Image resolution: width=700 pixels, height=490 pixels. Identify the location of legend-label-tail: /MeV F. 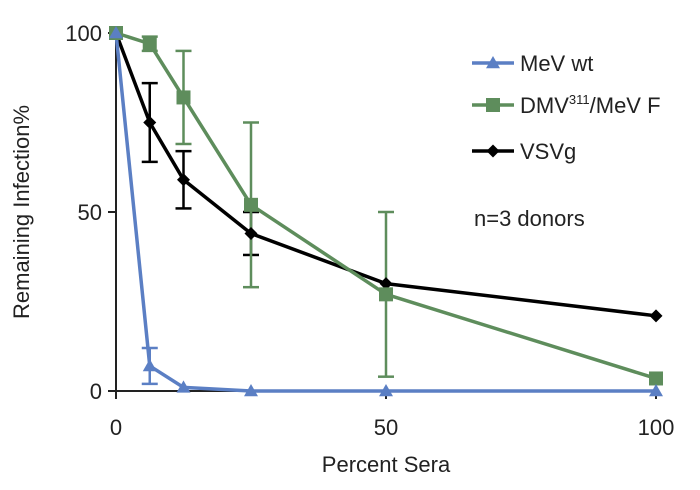
(625, 105).